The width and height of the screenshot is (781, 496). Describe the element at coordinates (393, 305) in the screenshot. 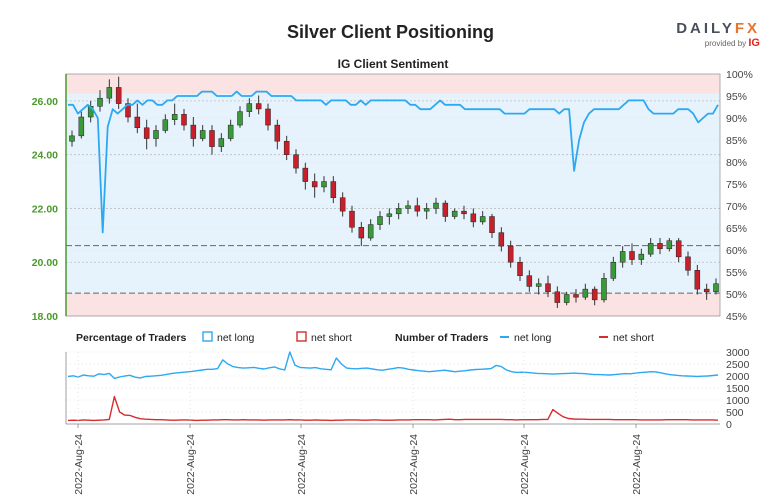

I see `net-short-region` at that location.